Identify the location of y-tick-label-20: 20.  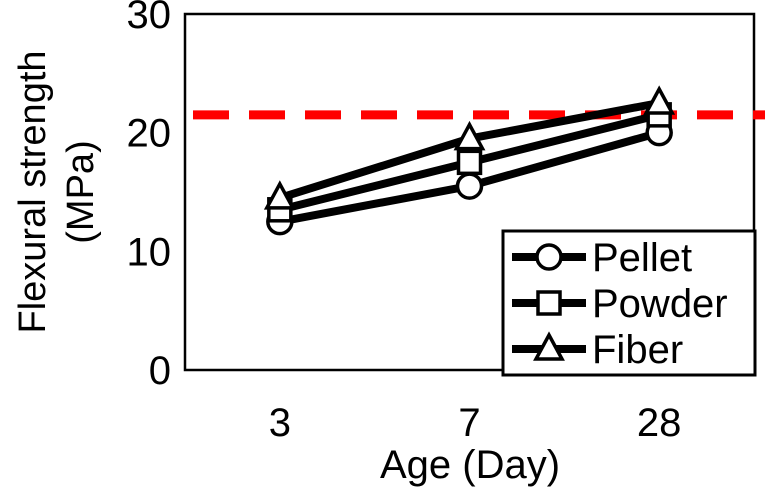
(149, 134).